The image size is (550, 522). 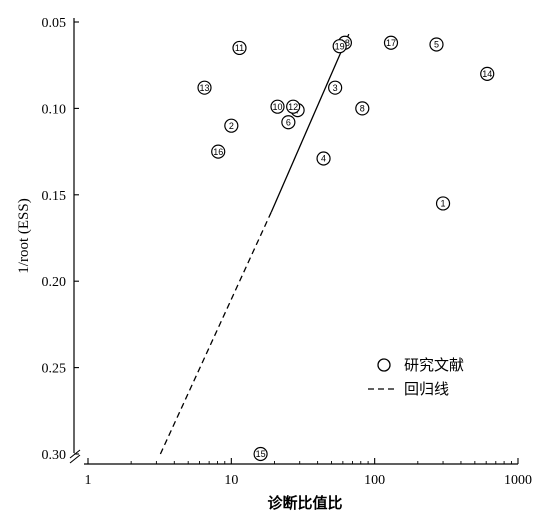 I want to click on study-point-label: 8, so click(x=362, y=109).